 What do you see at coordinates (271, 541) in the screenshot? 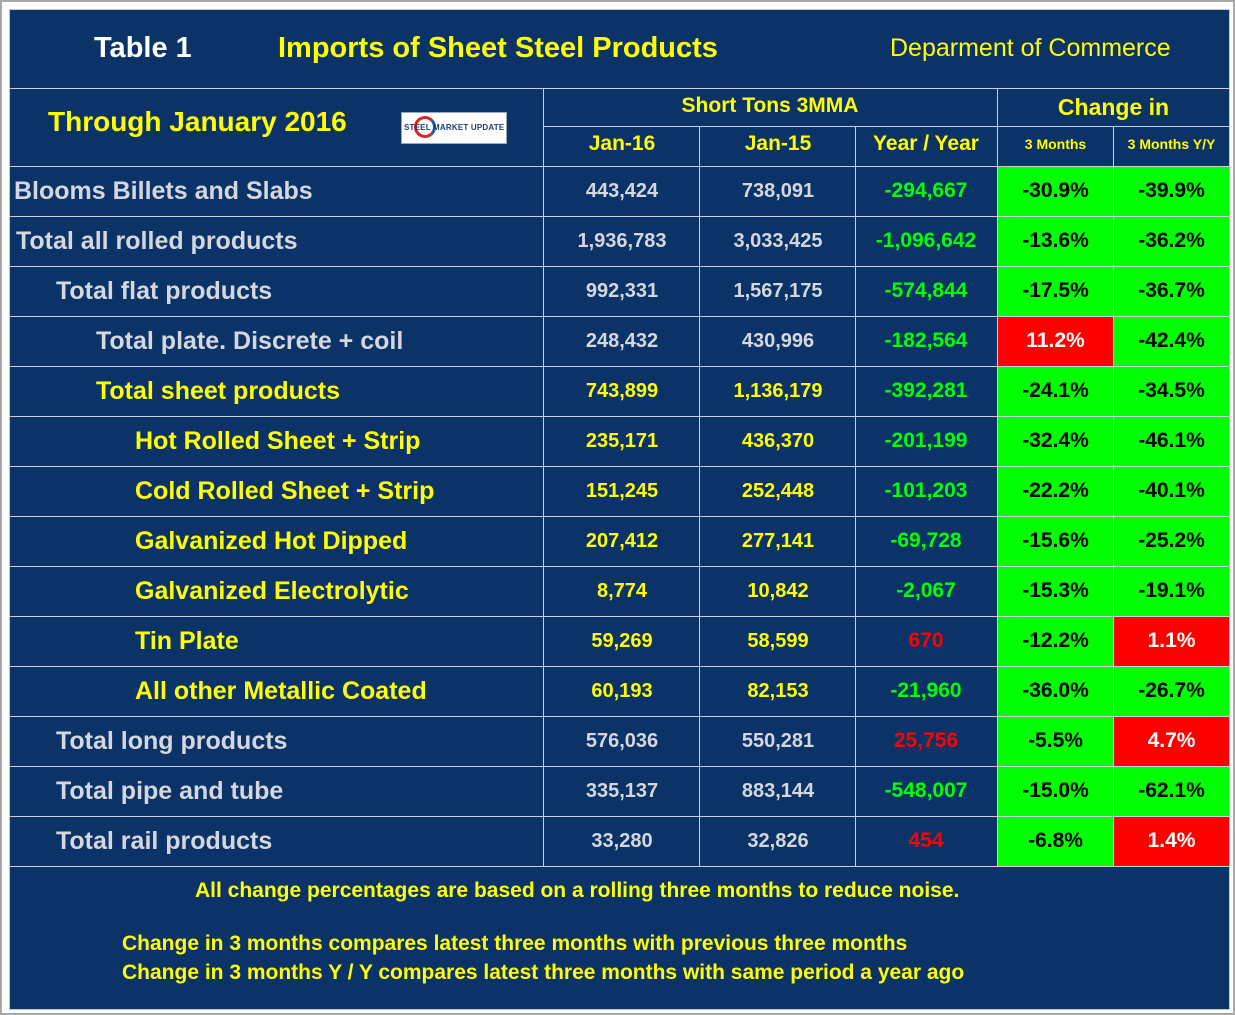
I see `row-label: Galvanized Hot Dipped` at bounding box center [271, 541].